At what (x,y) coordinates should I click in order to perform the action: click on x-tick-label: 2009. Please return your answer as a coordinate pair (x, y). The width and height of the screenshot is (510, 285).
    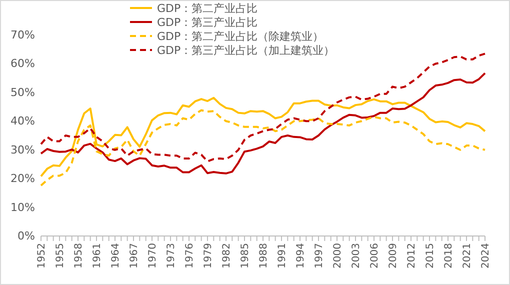
    Looking at the image, I should click on (393, 255).